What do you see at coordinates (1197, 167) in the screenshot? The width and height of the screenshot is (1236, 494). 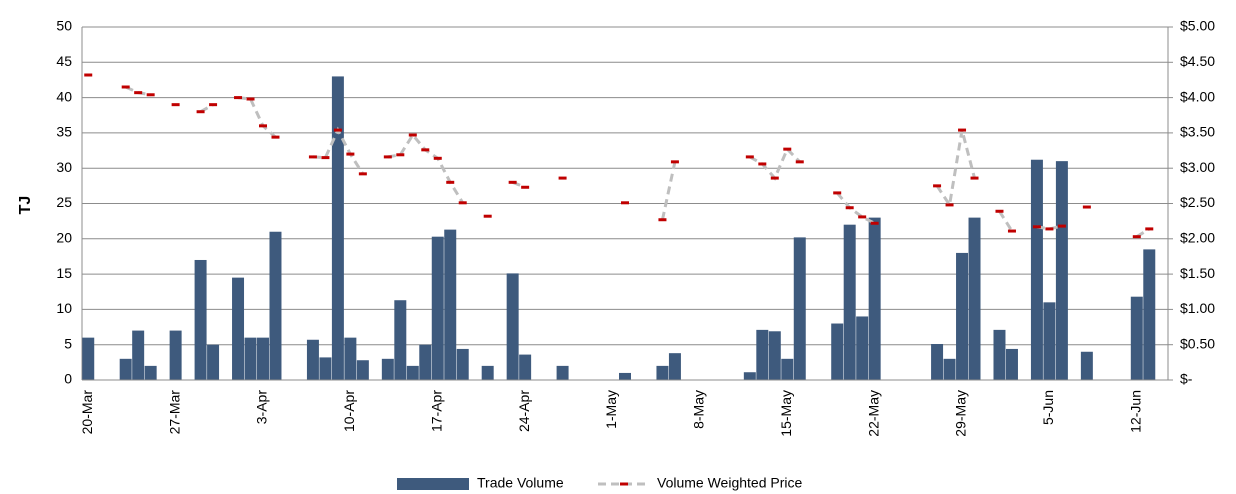 I see `y2-tick-label: $3.00` at bounding box center [1197, 167].